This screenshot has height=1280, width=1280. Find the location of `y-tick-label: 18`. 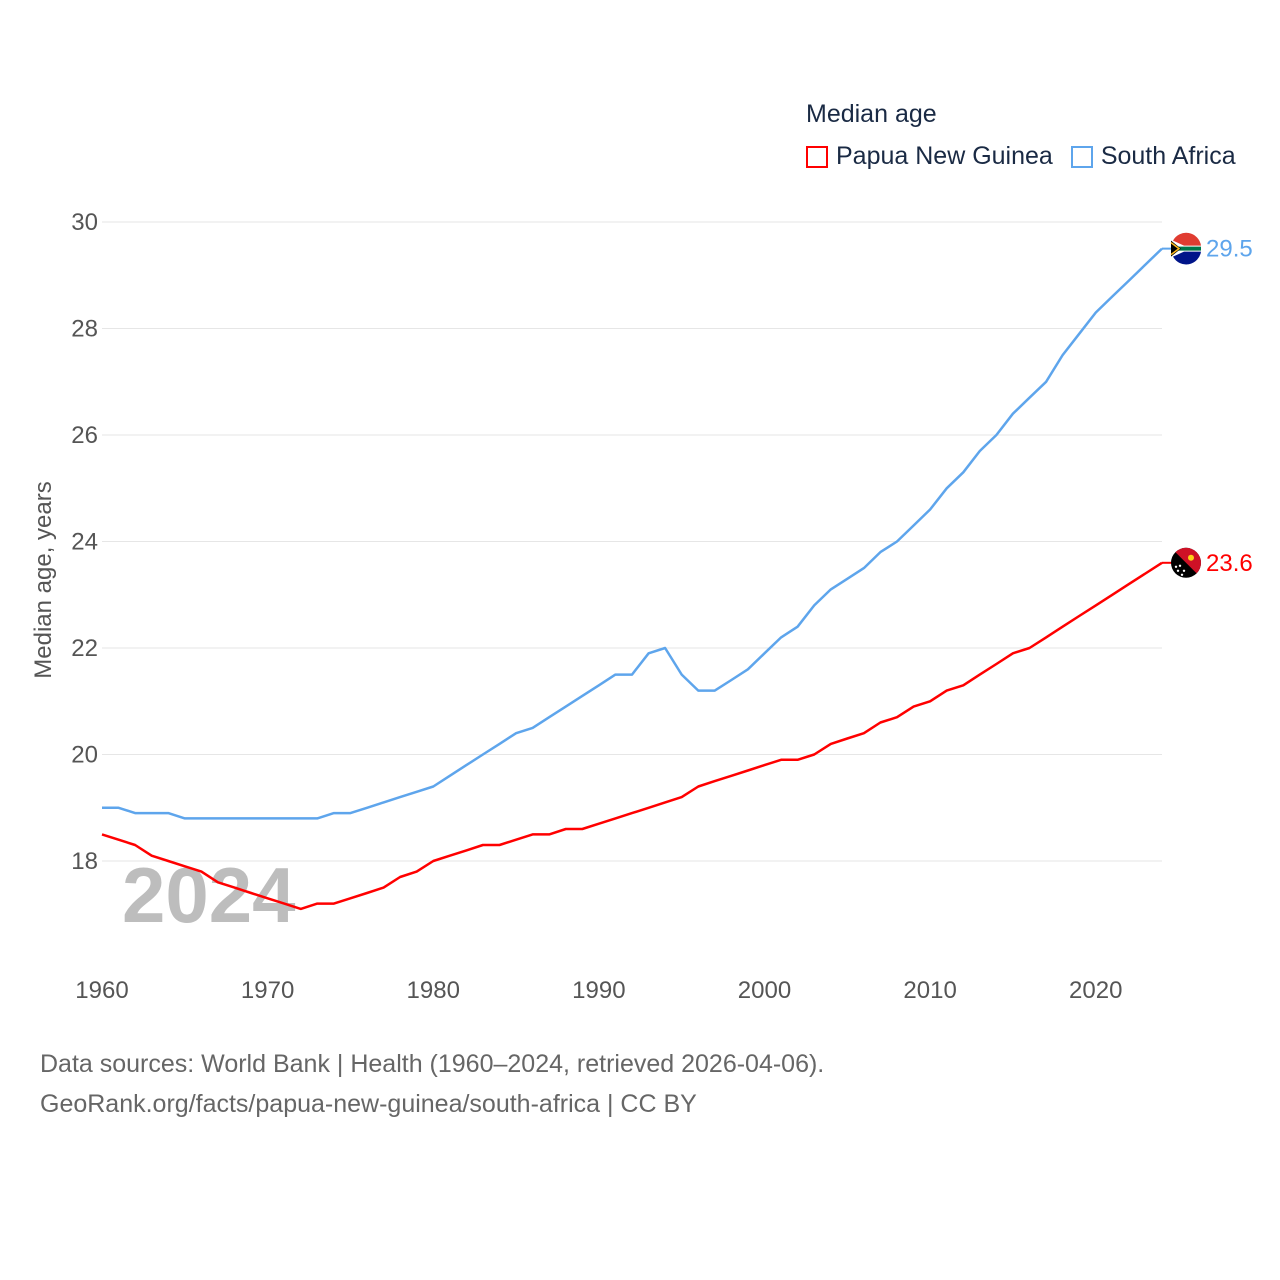

y-tick-label: 18 is located at coordinates (84, 861).